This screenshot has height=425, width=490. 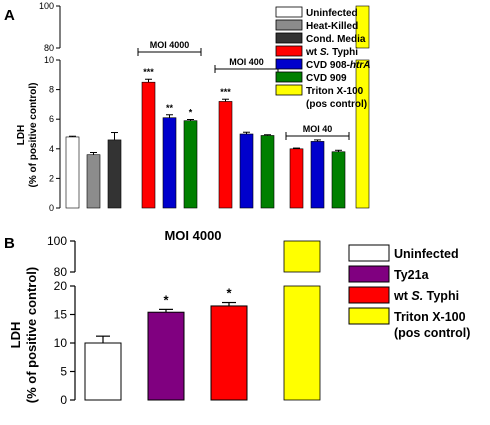 I want to click on moi-label: MOI 40, so click(x=318, y=129).